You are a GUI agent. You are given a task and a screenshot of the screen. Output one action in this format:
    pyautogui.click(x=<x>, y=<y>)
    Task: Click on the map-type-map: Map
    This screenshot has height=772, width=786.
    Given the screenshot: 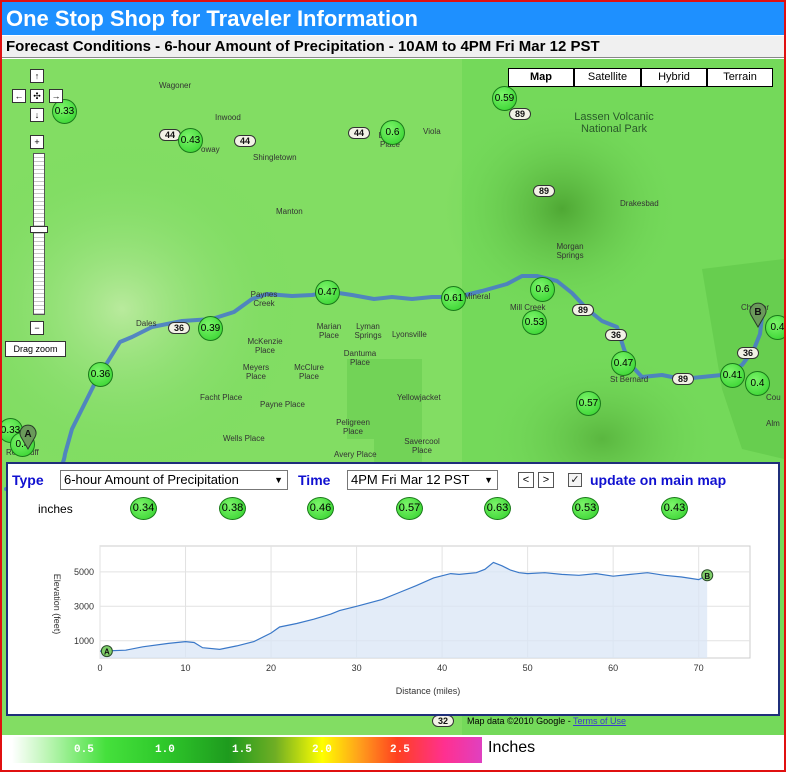 What is the action you would take?
    pyautogui.click(x=541, y=77)
    